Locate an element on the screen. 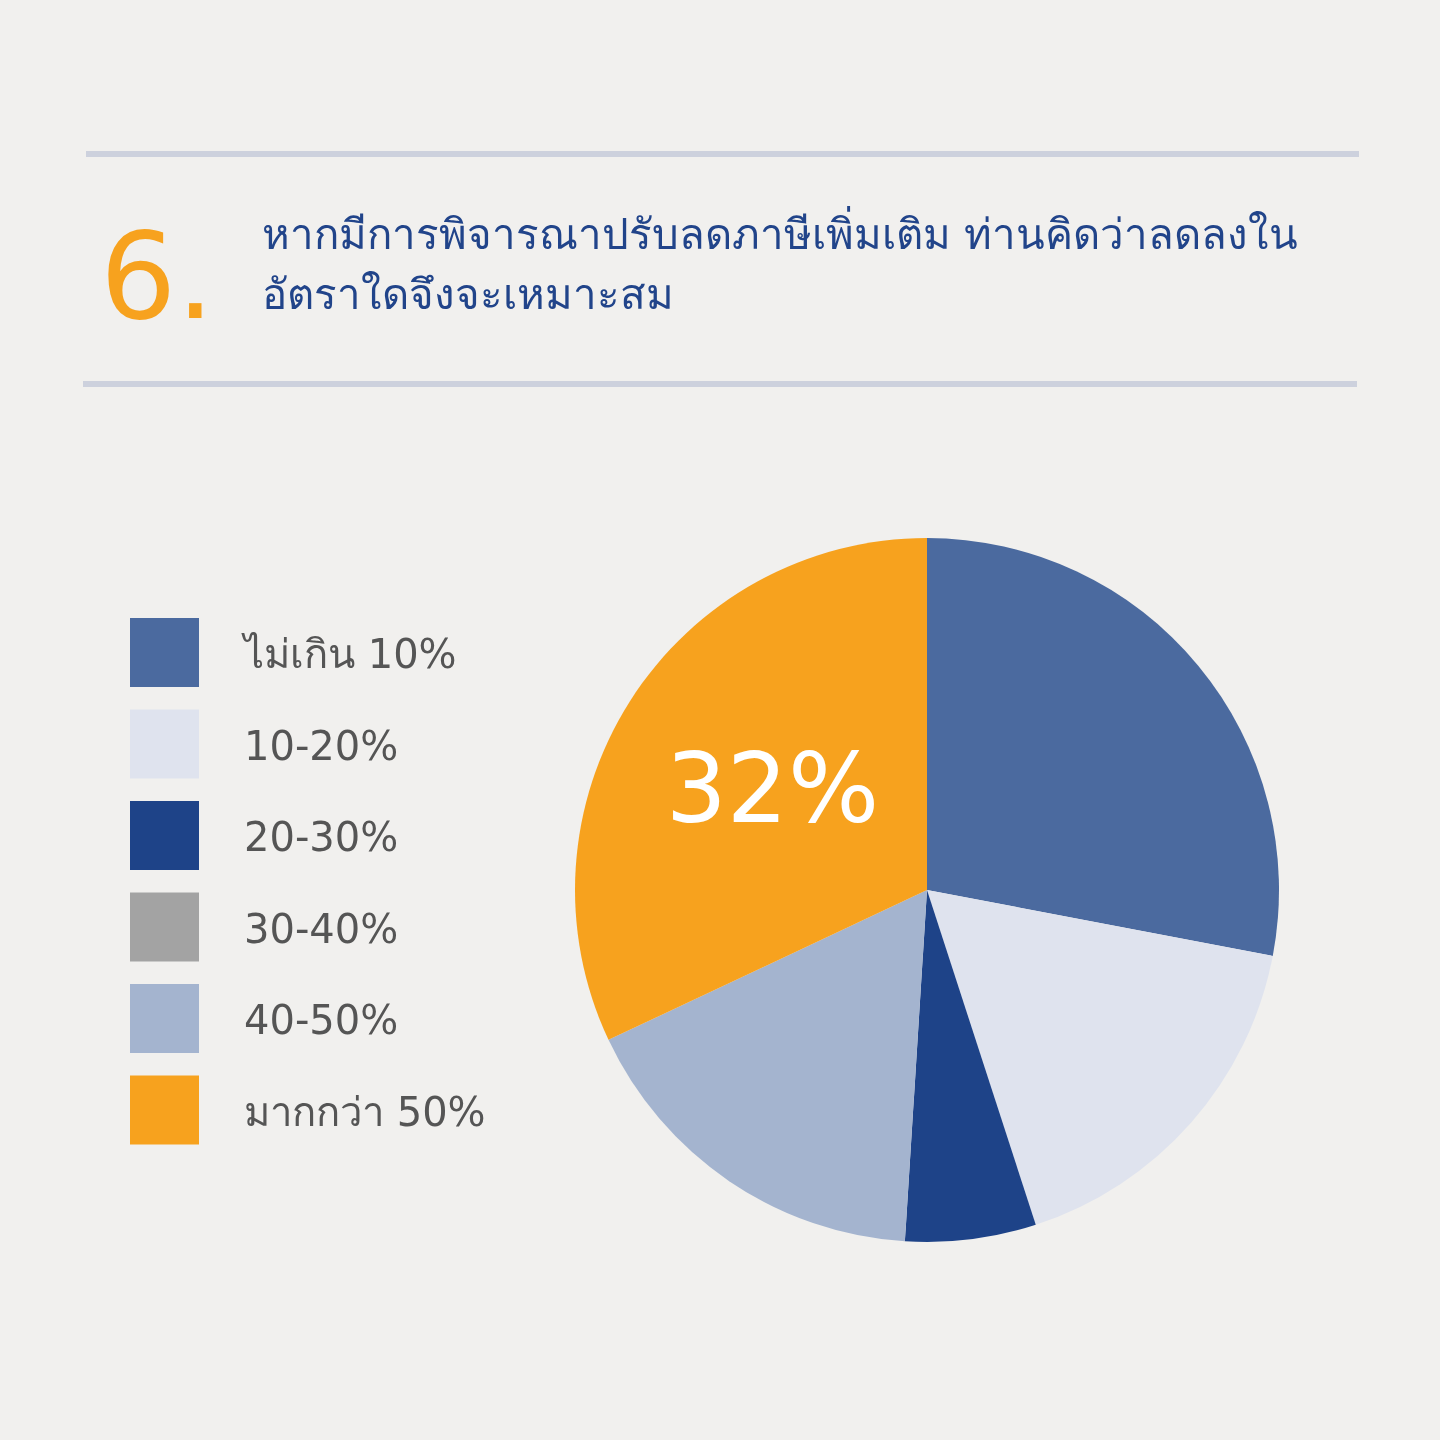 The width and height of the screenshot is (1440, 1440). legend-label: 40-50% is located at coordinates (321, 1020).